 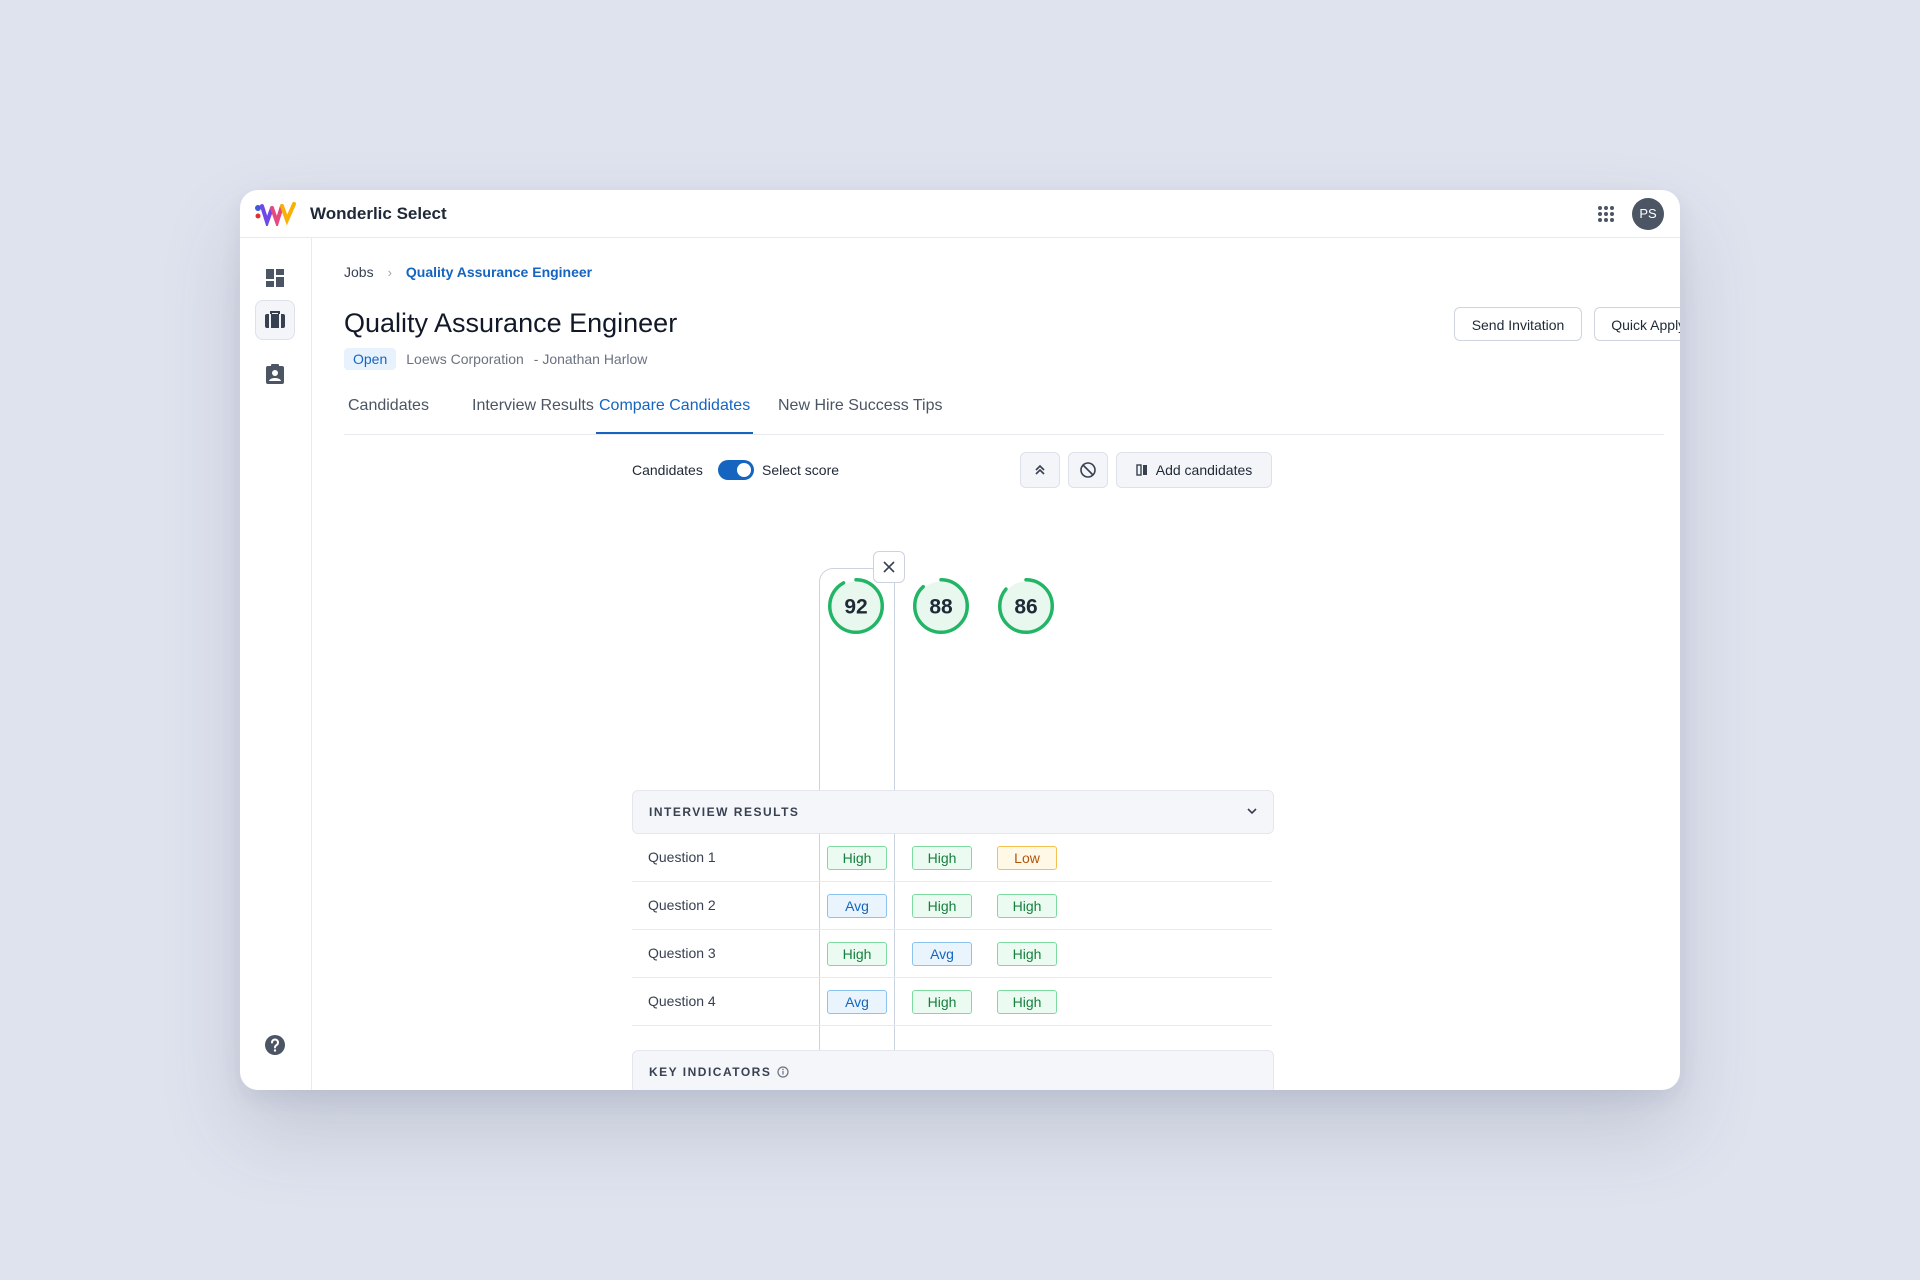 What do you see at coordinates (465, 359) in the screenshot?
I see `company-name: Loews Corporation` at bounding box center [465, 359].